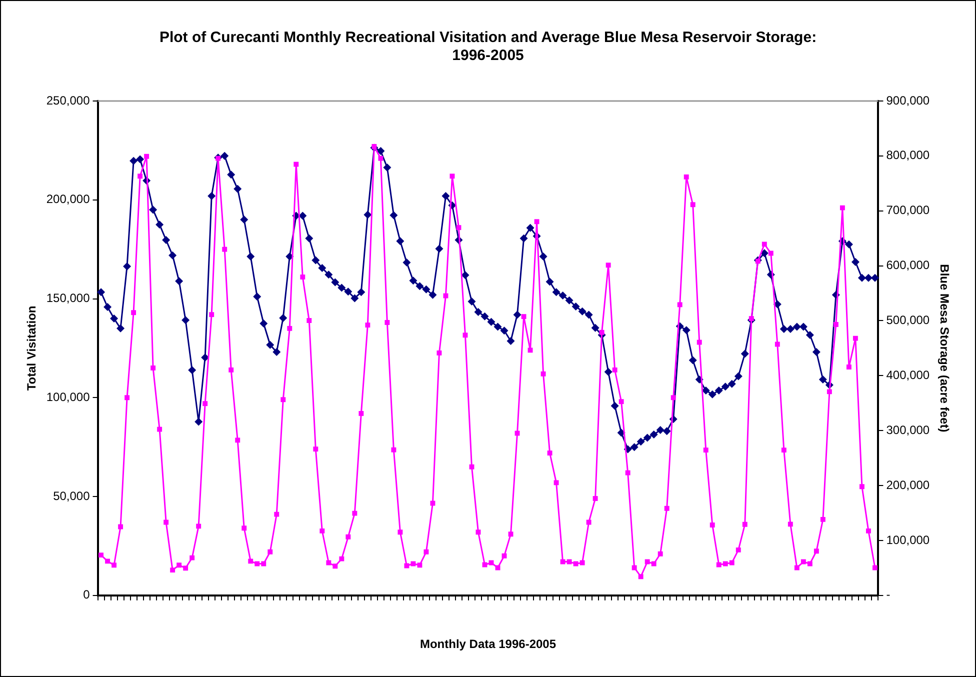 This screenshot has width=976, height=677. What do you see at coordinates (68, 397) in the screenshot?
I see `y-tick-label: 100,000` at bounding box center [68, 397].